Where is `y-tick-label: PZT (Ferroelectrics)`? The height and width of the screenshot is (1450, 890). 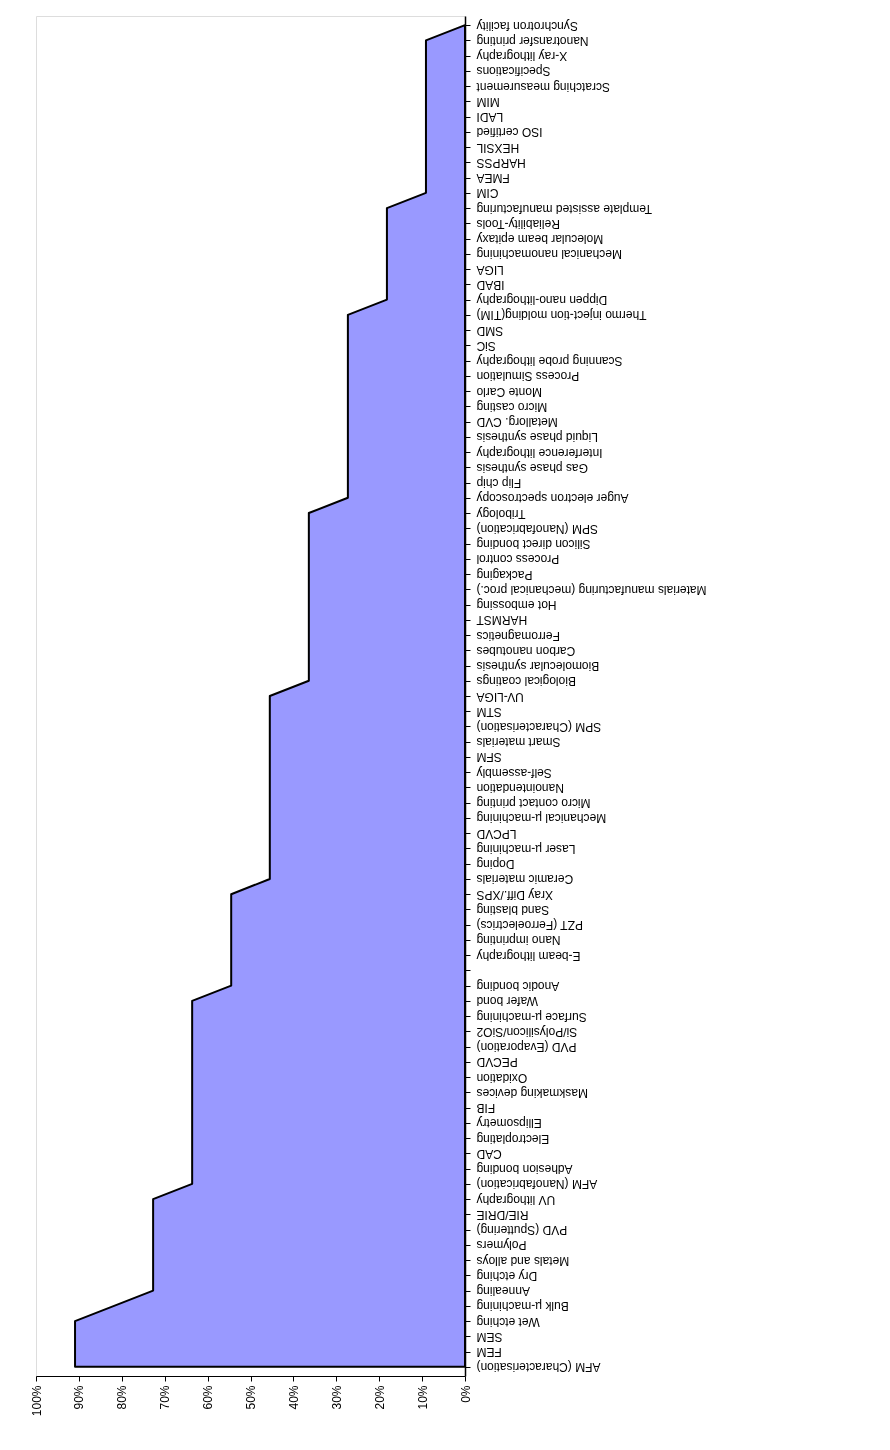
y-tick-label: PZT (Ferroelectrics) is located at coordinates (529, 925).